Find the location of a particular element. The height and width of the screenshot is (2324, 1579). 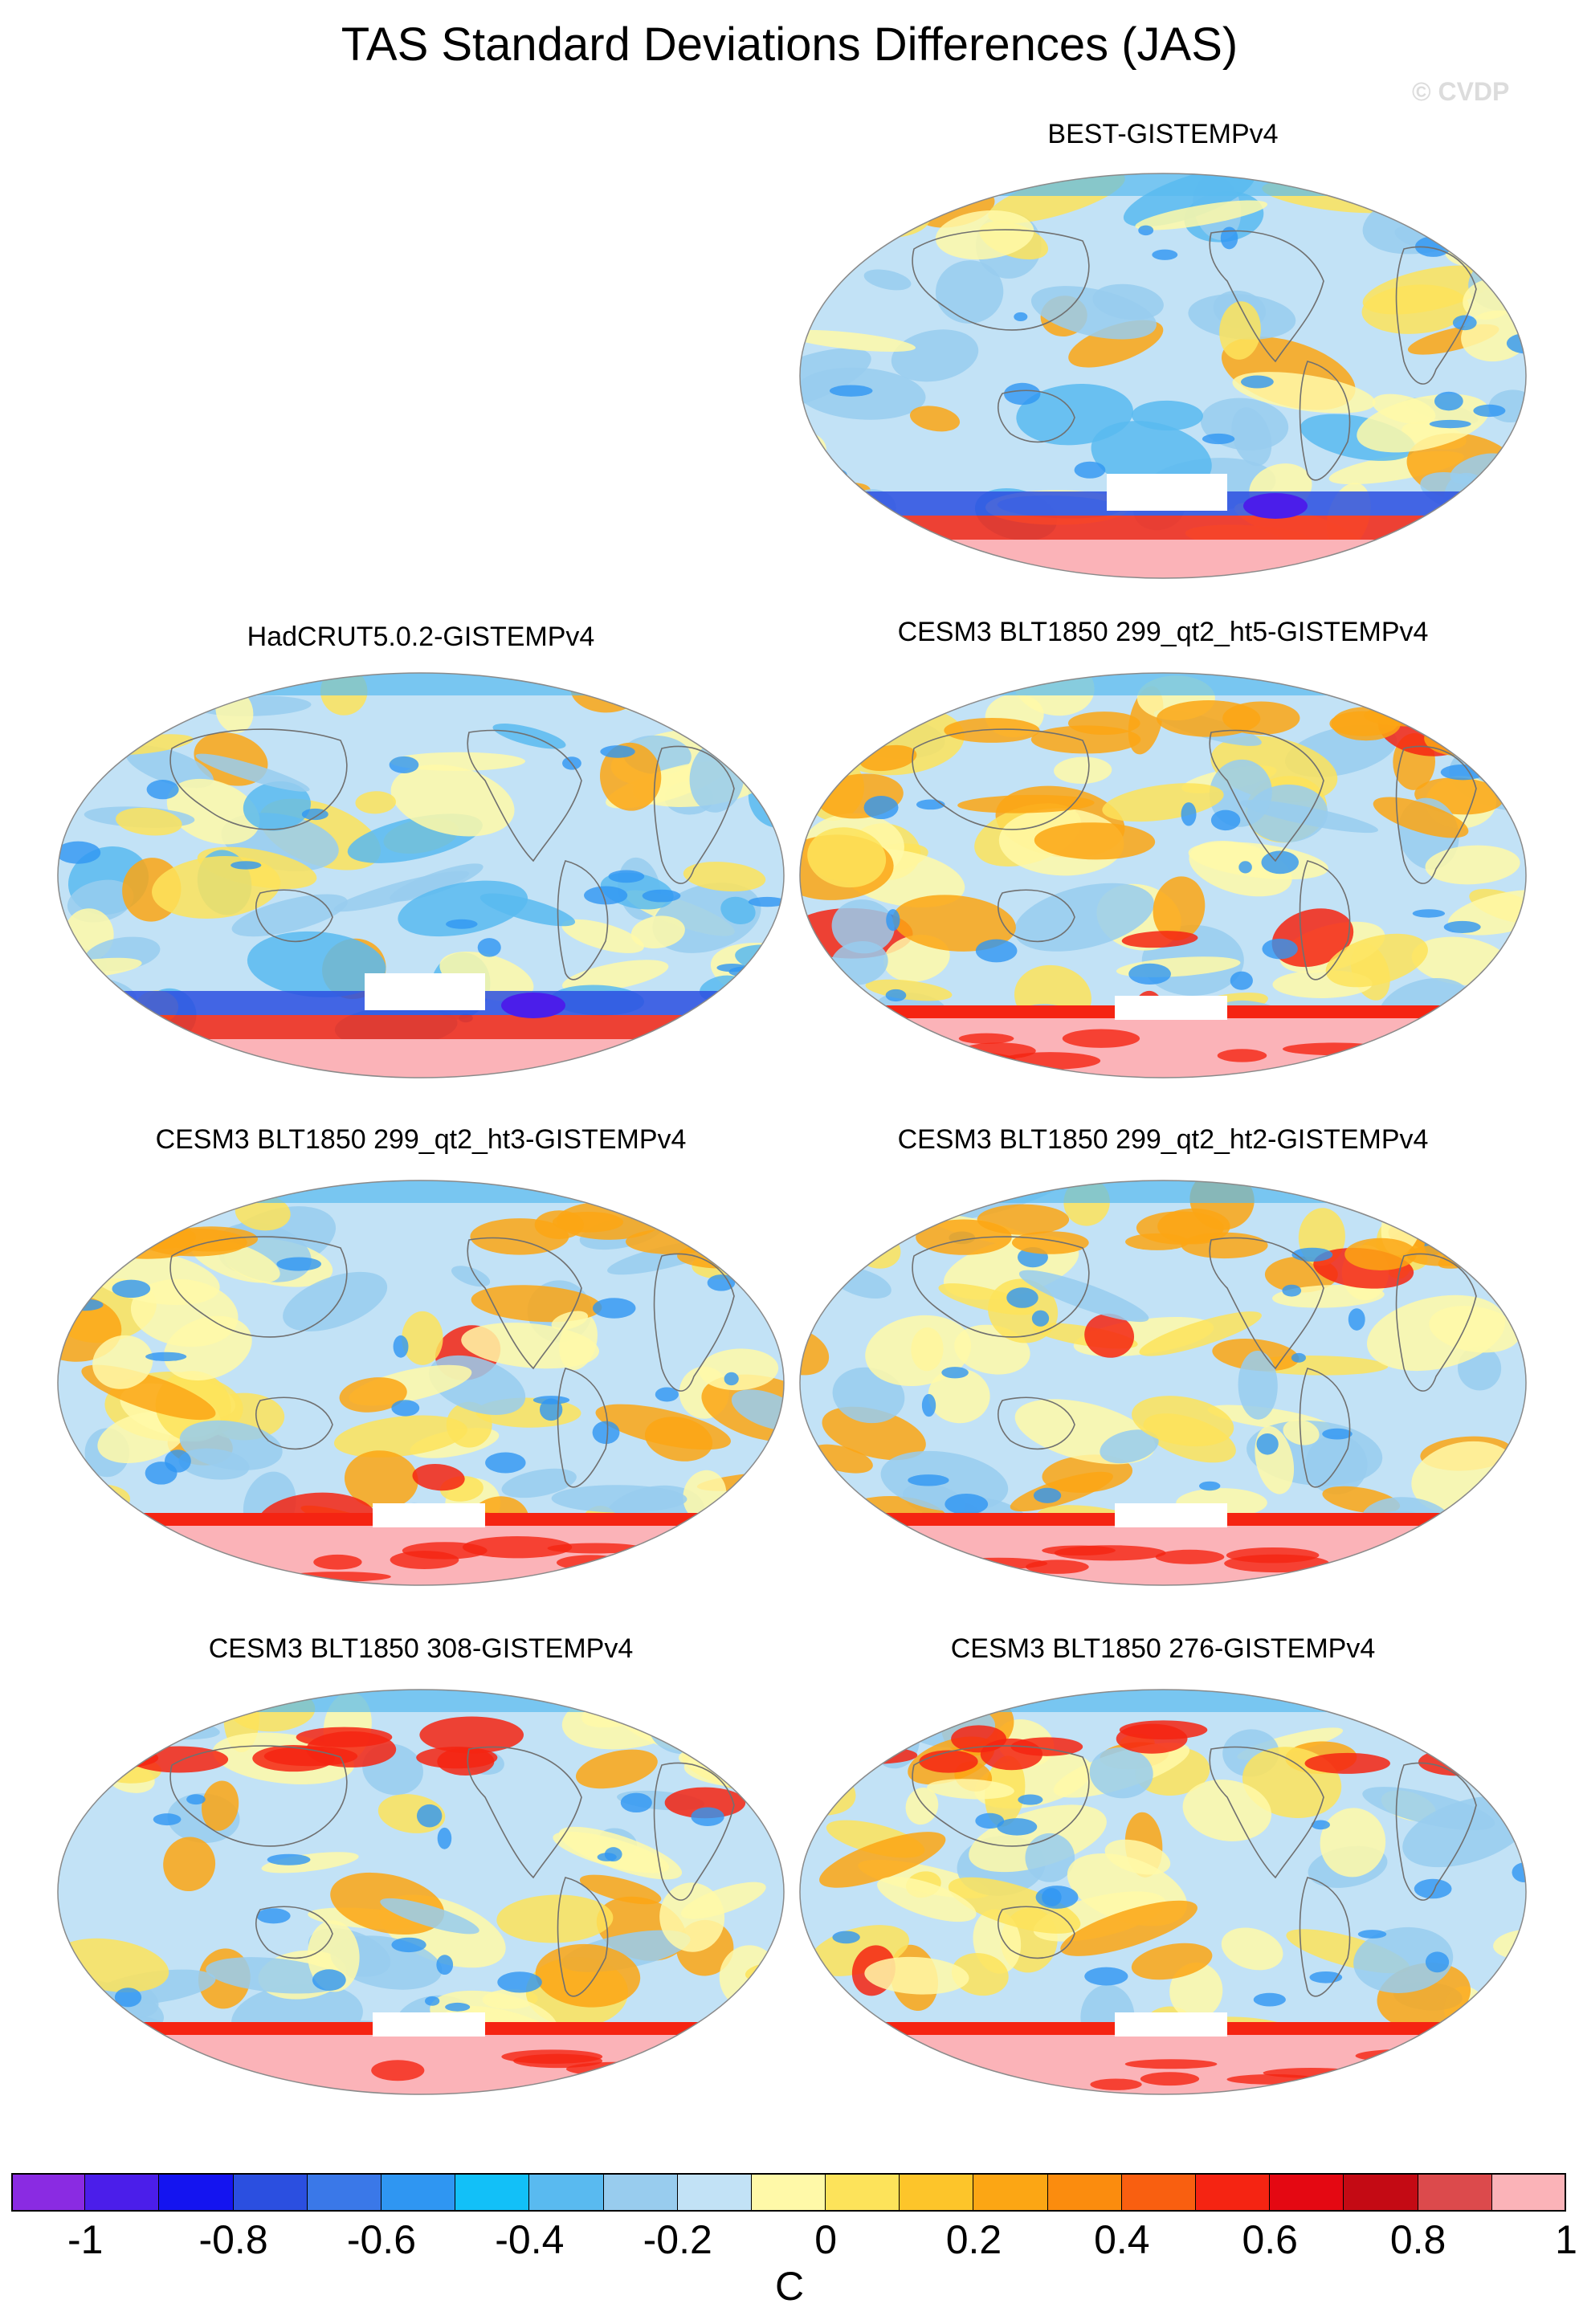

panel-cesm3-276: CESM3 BLT1850 276-GISTEMPv4 is located at coordinates (1163, 1871).